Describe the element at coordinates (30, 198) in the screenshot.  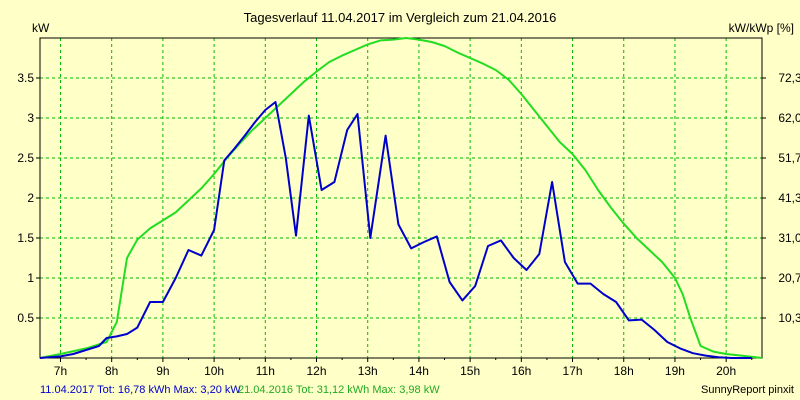
I see `y-tick-label-left: 2` at that location.